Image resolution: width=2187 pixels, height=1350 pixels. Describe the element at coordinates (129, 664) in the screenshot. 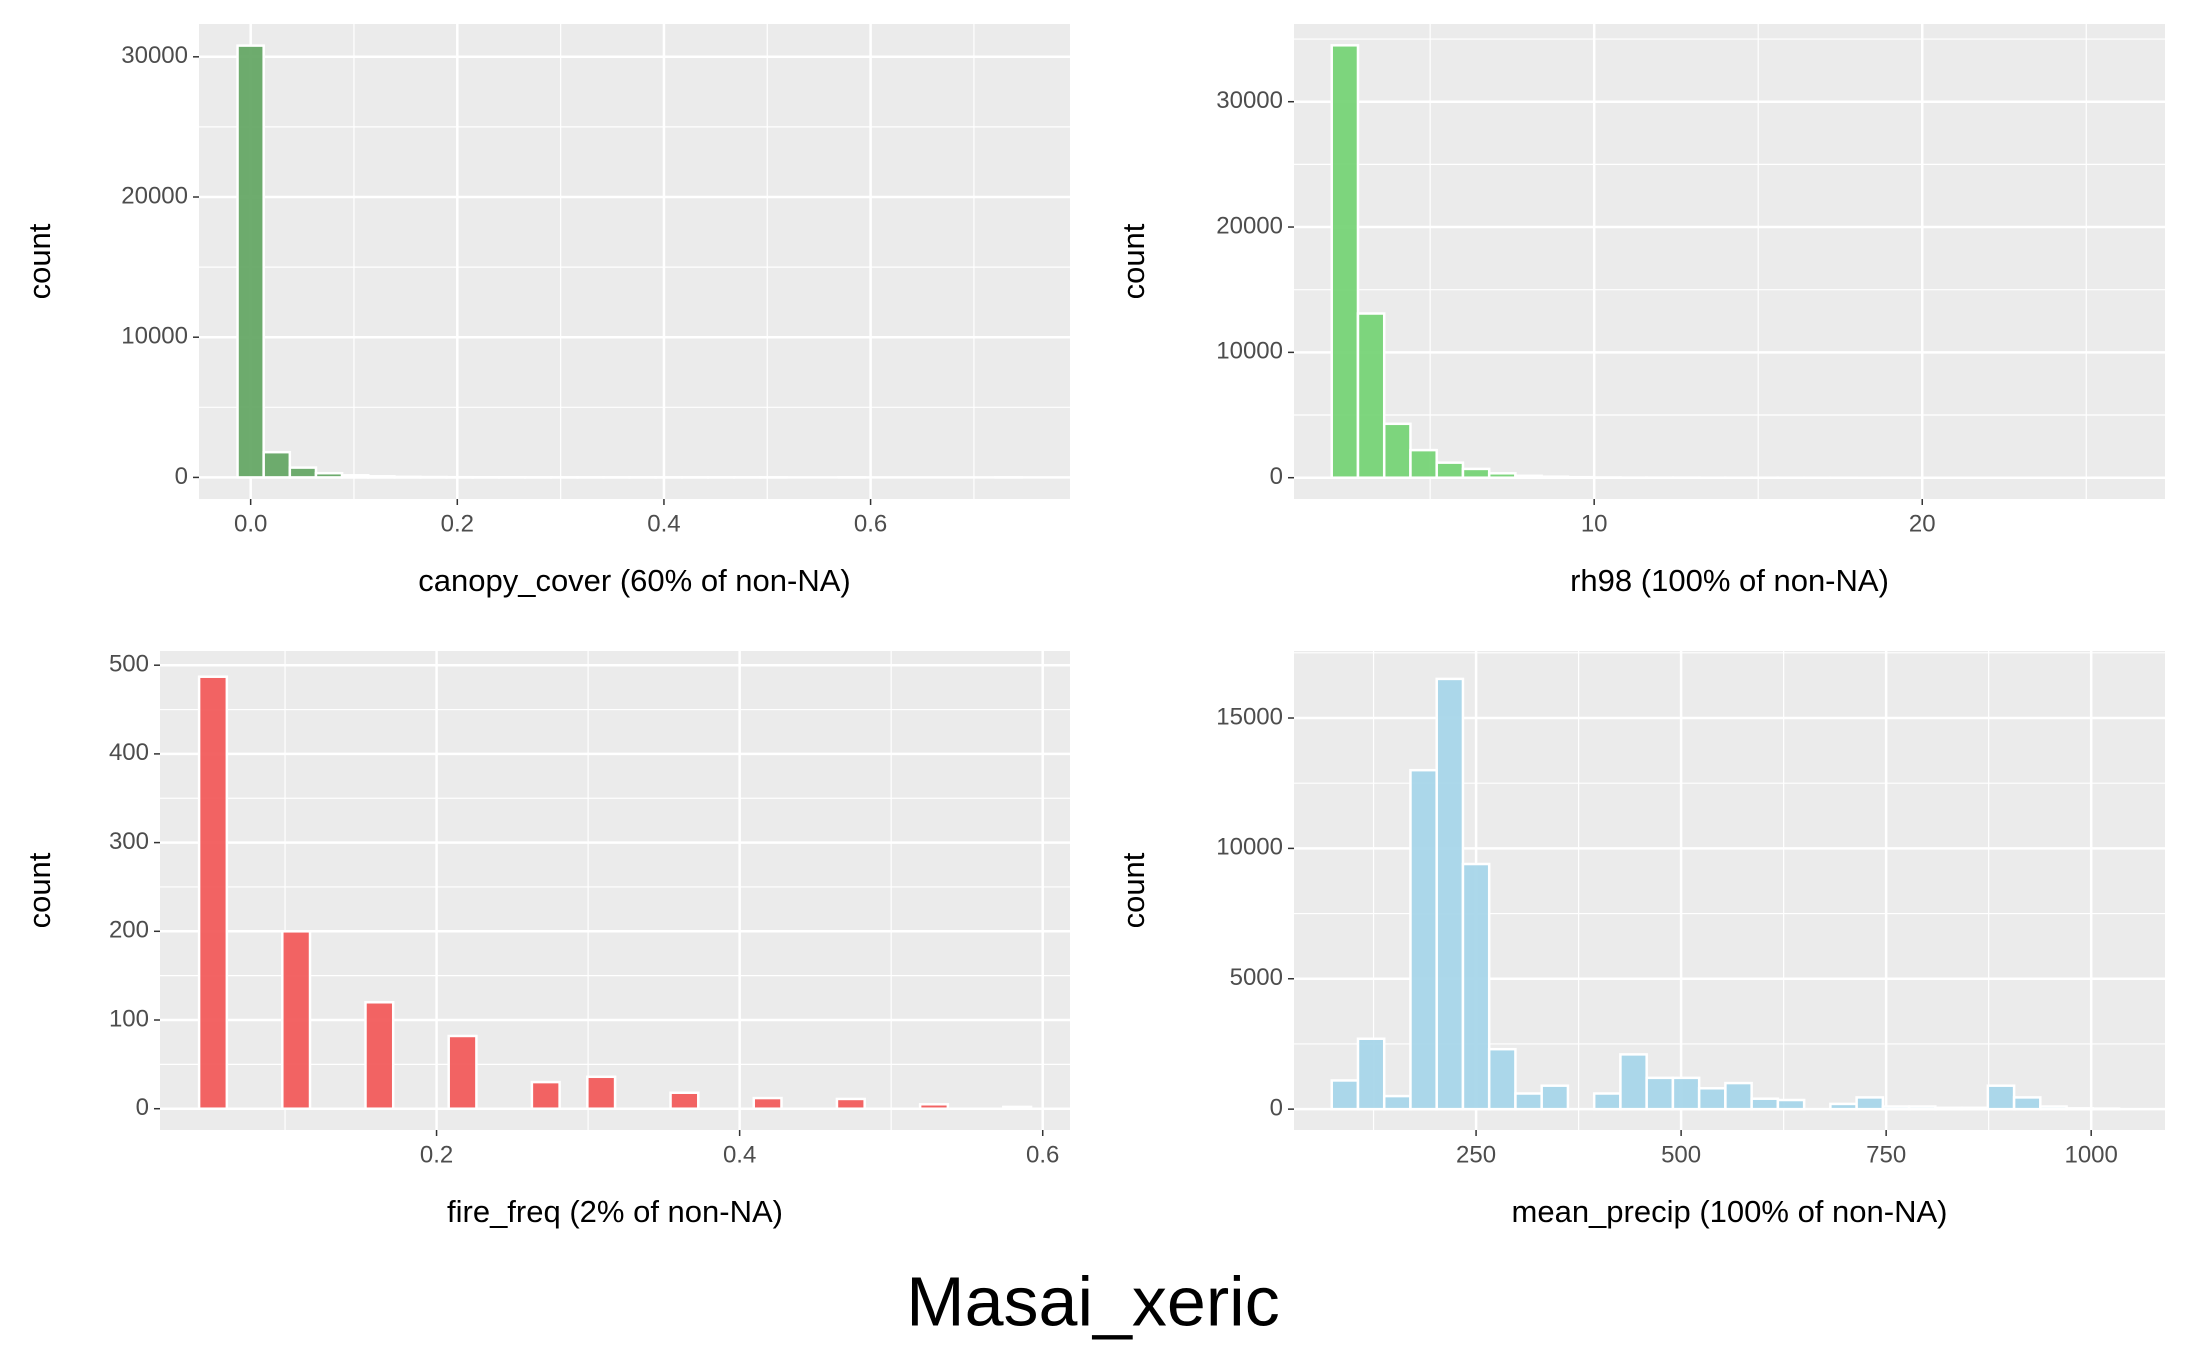

I see `y-tick-label: 500` at that location.